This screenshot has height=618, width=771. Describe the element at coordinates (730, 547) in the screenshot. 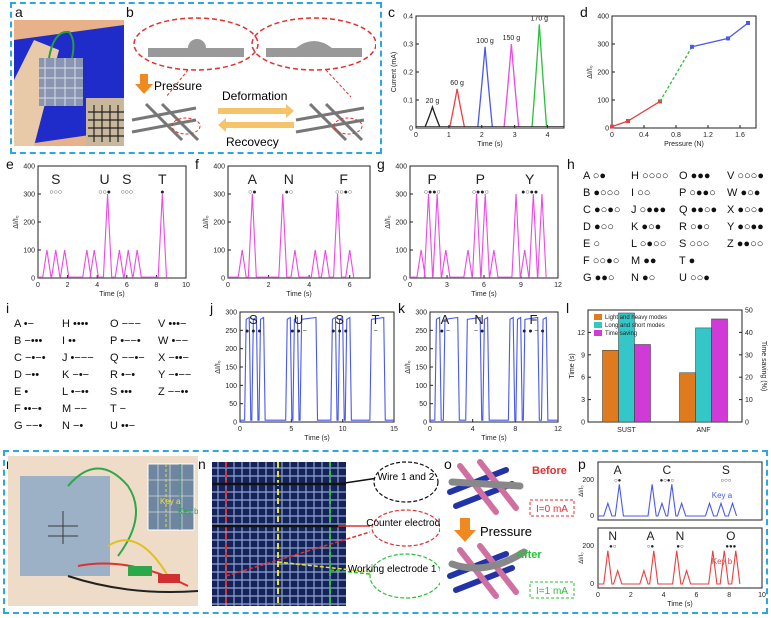

I see `code-symbol: ●●●` at that location.